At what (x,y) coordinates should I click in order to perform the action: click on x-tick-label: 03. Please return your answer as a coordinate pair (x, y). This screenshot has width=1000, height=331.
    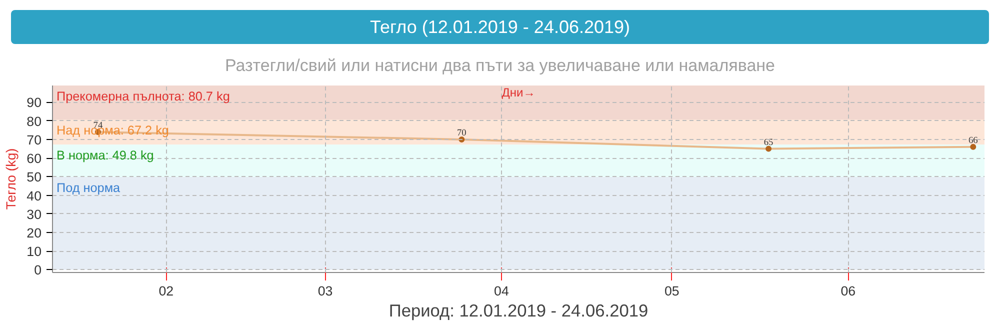
    Looking at the image, I should click on (325, 291).